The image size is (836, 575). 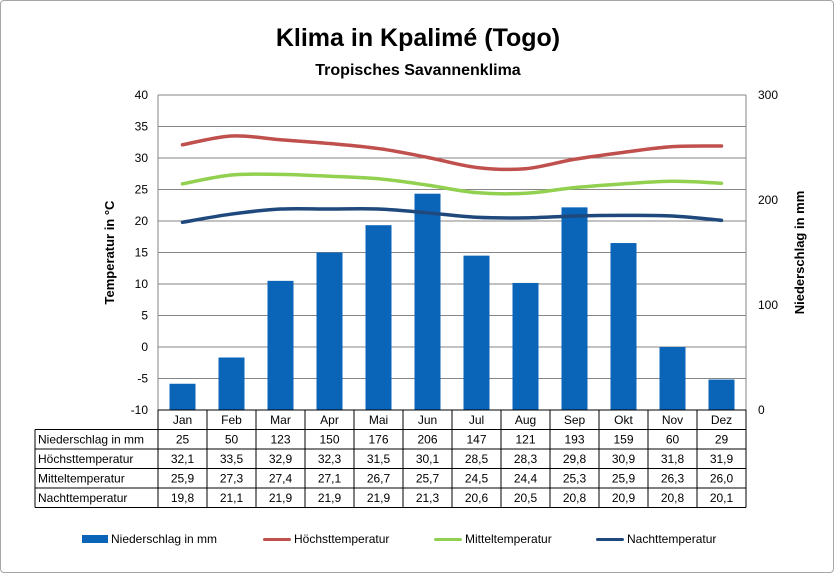 I want to click on y-left-axis-title: Temperatur in °C, so click(x=109, y=252).